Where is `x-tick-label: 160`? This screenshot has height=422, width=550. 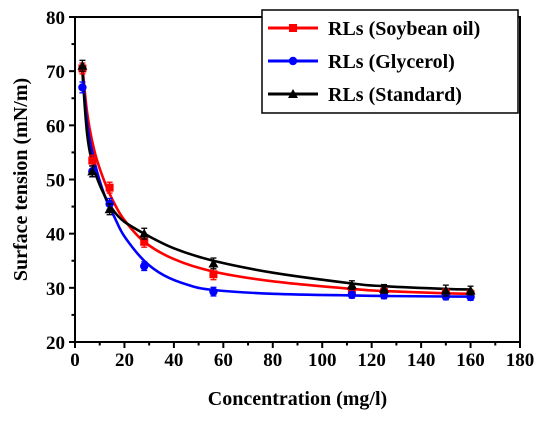
x-tick-label: 160 is located at coordinates (470, 360).